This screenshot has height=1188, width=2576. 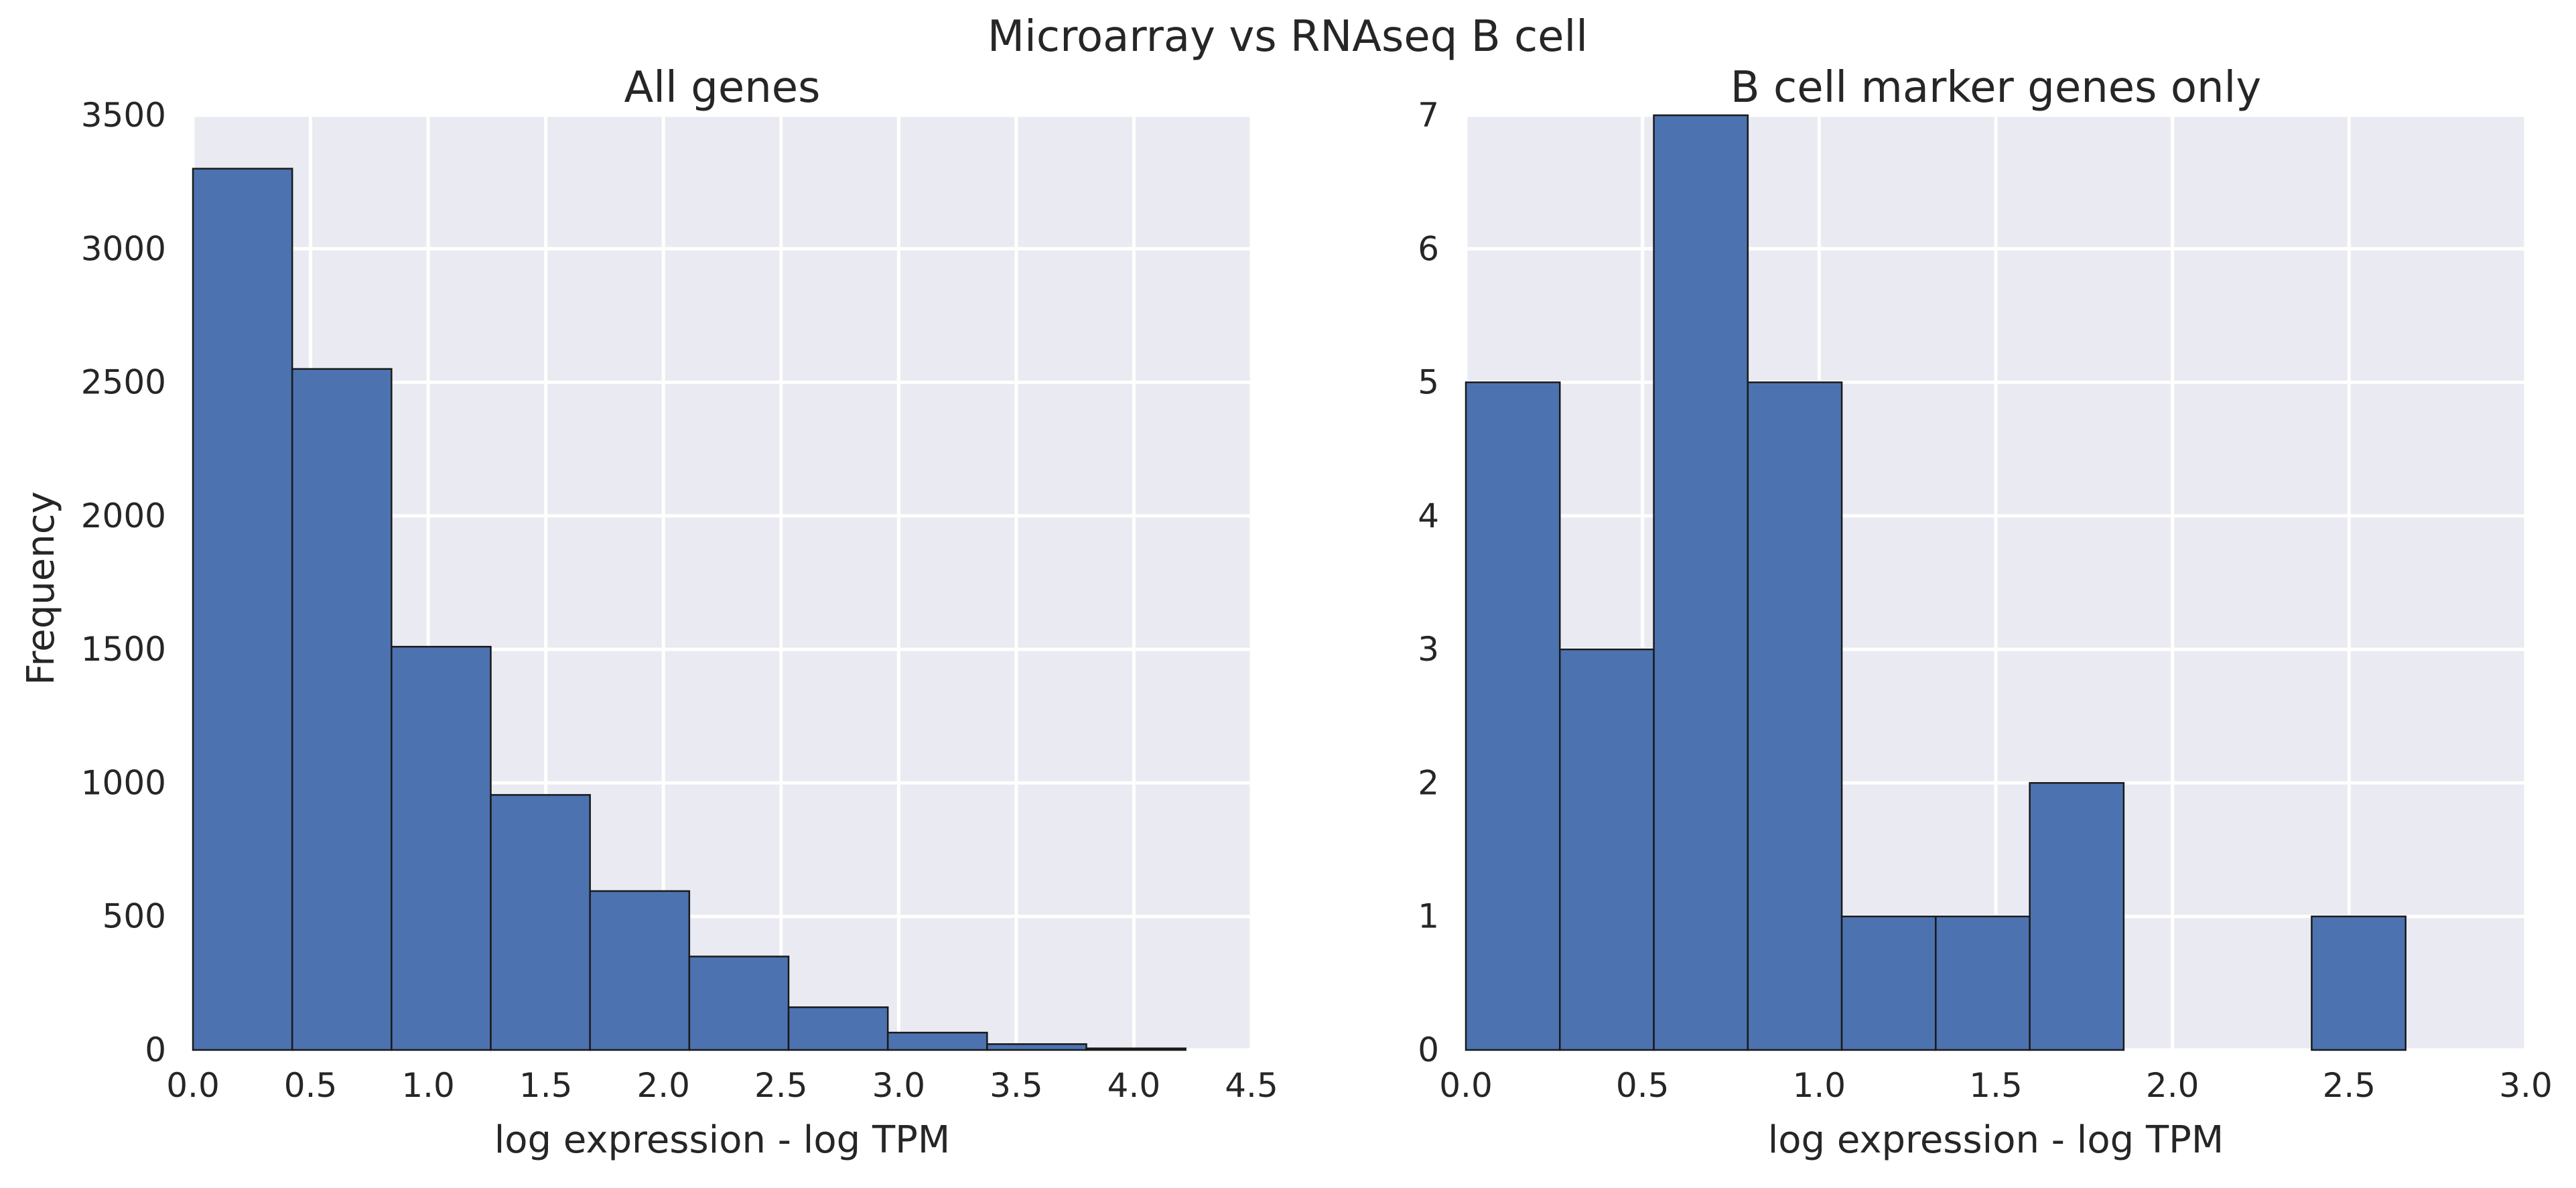 I want to click on x-tick-label: 4.0, so click(x=1134, y=1085).